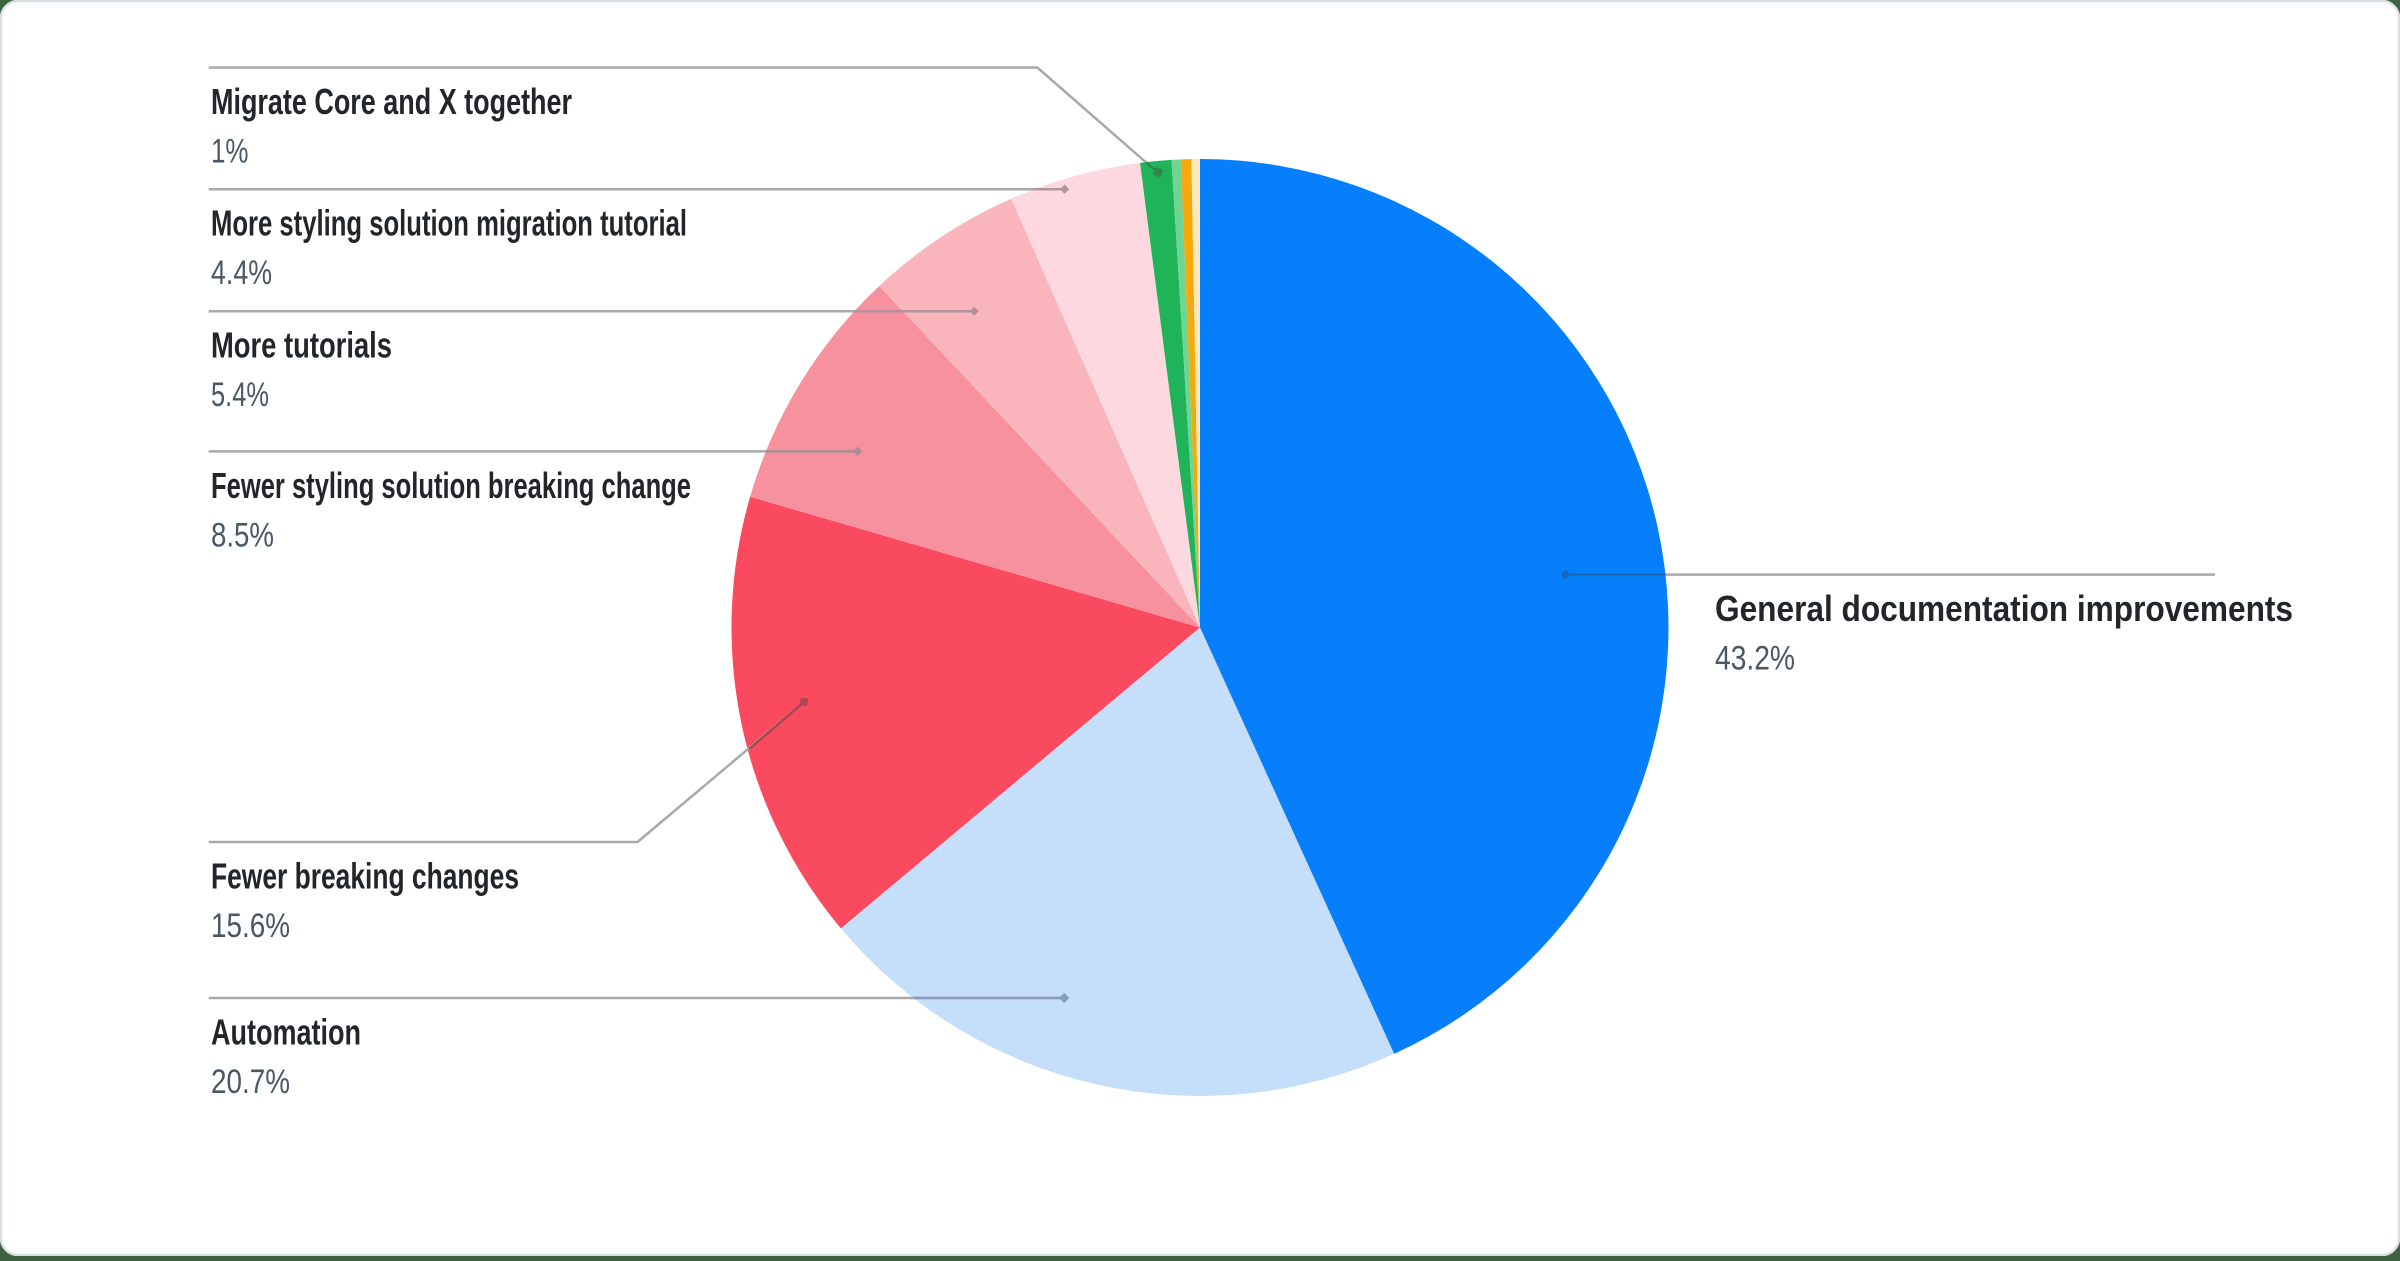  What do you see at coordinates (230, 152) in the screenshot?
I see `svg-text: 1%` at bounding box center [230, 152].